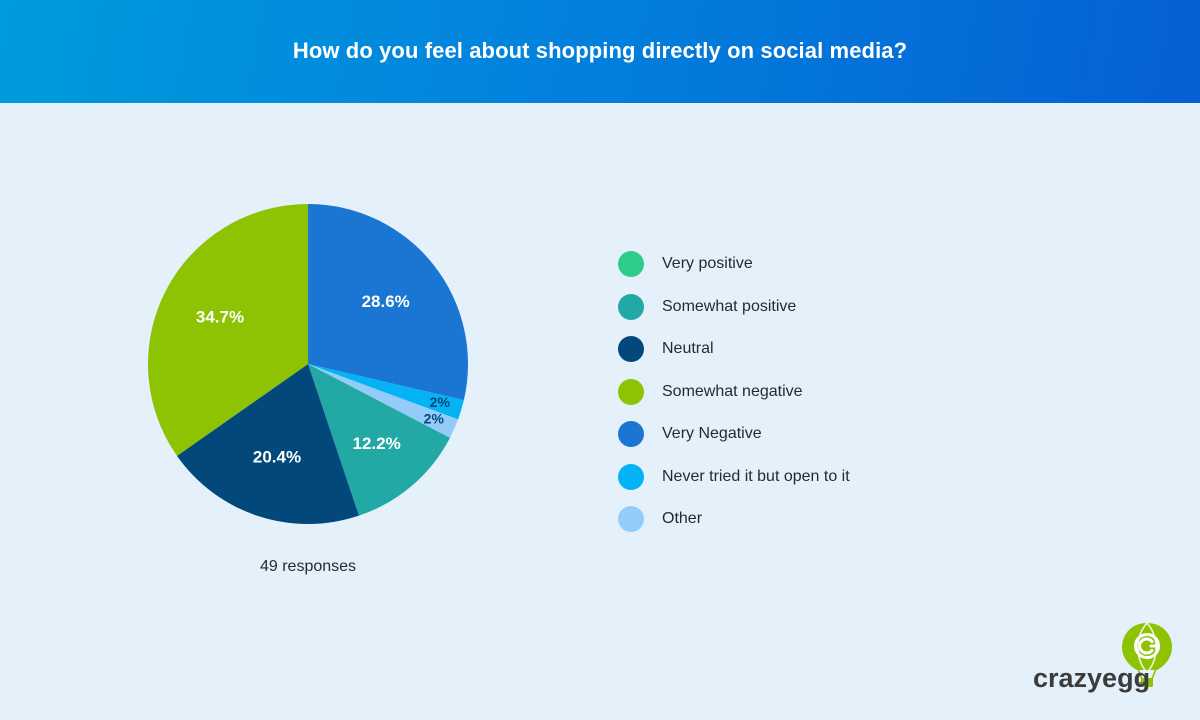 Image resolution: width=1200 pixels, height=720 pixels. What do you see at coordinates (1102, 657) in the screenshot?
I see `crazyegg-logo-svg: crazyegg ™` at bounding box center [1102, 657].